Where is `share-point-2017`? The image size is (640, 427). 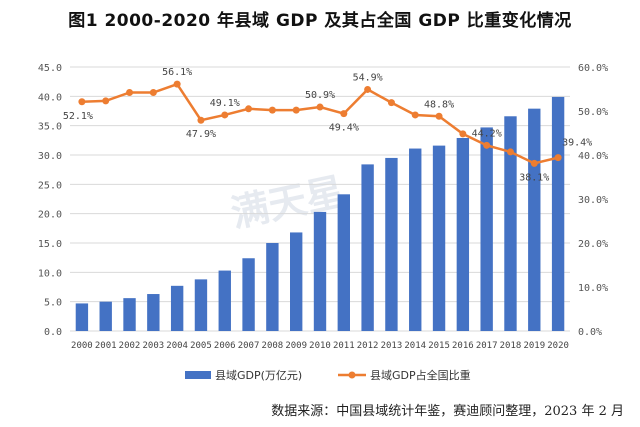 share-point-2017 is located at coordinates (487, 145).